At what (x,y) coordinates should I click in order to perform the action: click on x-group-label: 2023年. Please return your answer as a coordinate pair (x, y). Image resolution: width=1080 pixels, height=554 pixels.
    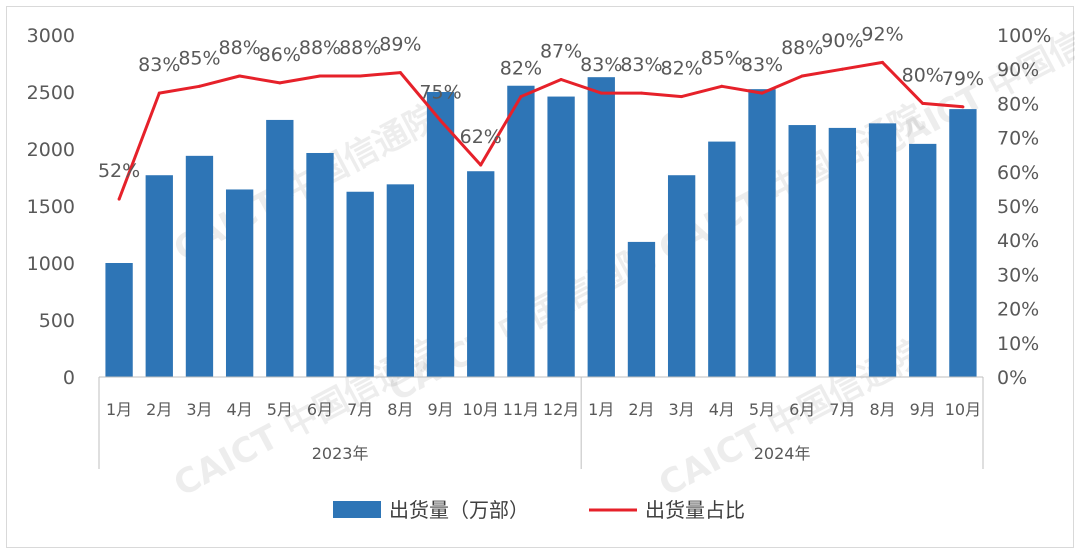
    Looking at the image, I should click on (340, 453).